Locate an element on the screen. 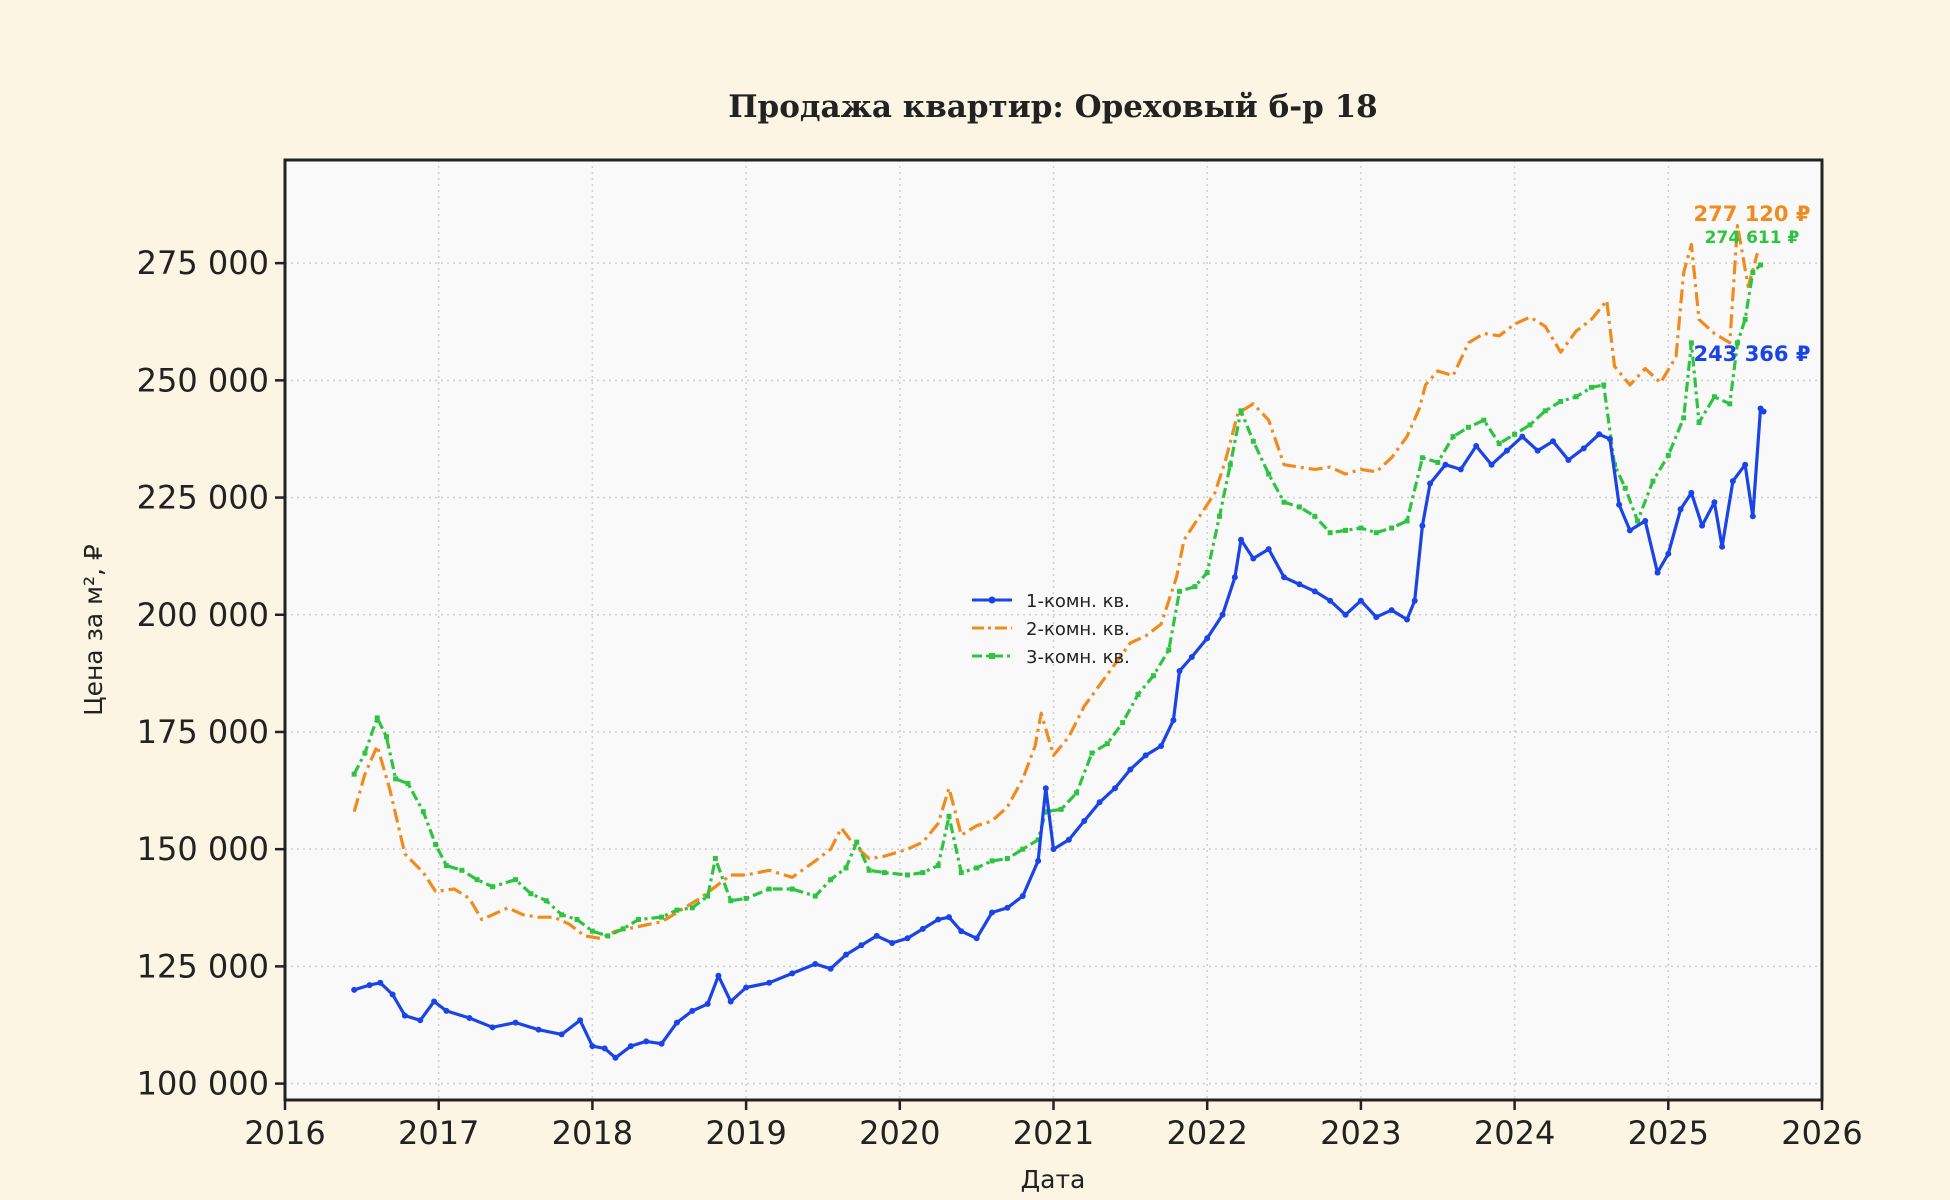 This screenshot has height=1200, width=1950. legend: 1-комн. кв. 2-комн. кв. 3-комн. кв. is located at coordinates (1051, 629).